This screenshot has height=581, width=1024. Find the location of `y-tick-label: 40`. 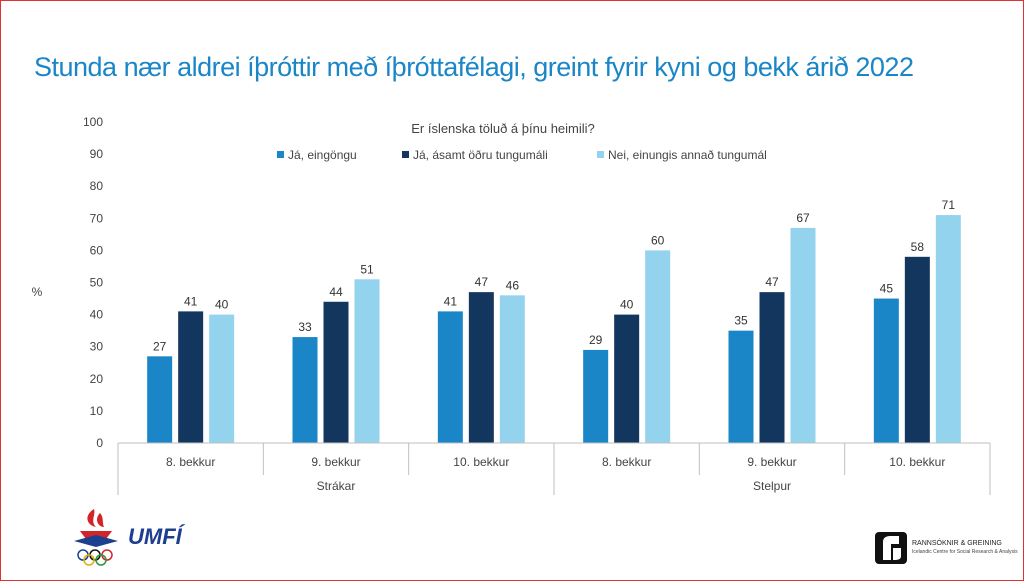

y-tick-label: 40 is located at coordinates (97, 315).